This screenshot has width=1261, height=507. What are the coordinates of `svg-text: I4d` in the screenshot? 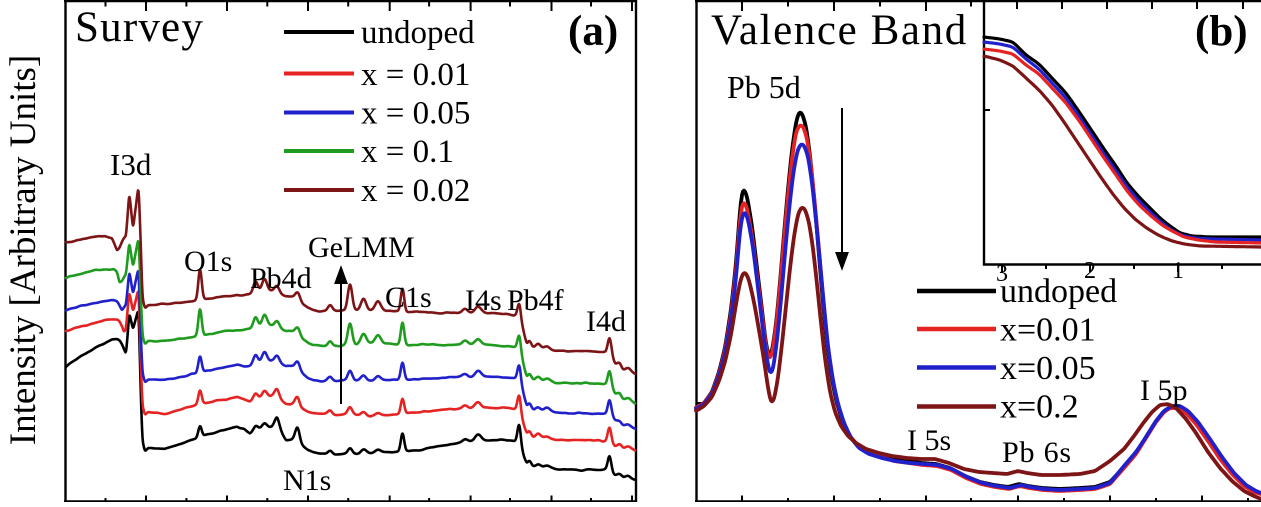 It's located at (606, 321).